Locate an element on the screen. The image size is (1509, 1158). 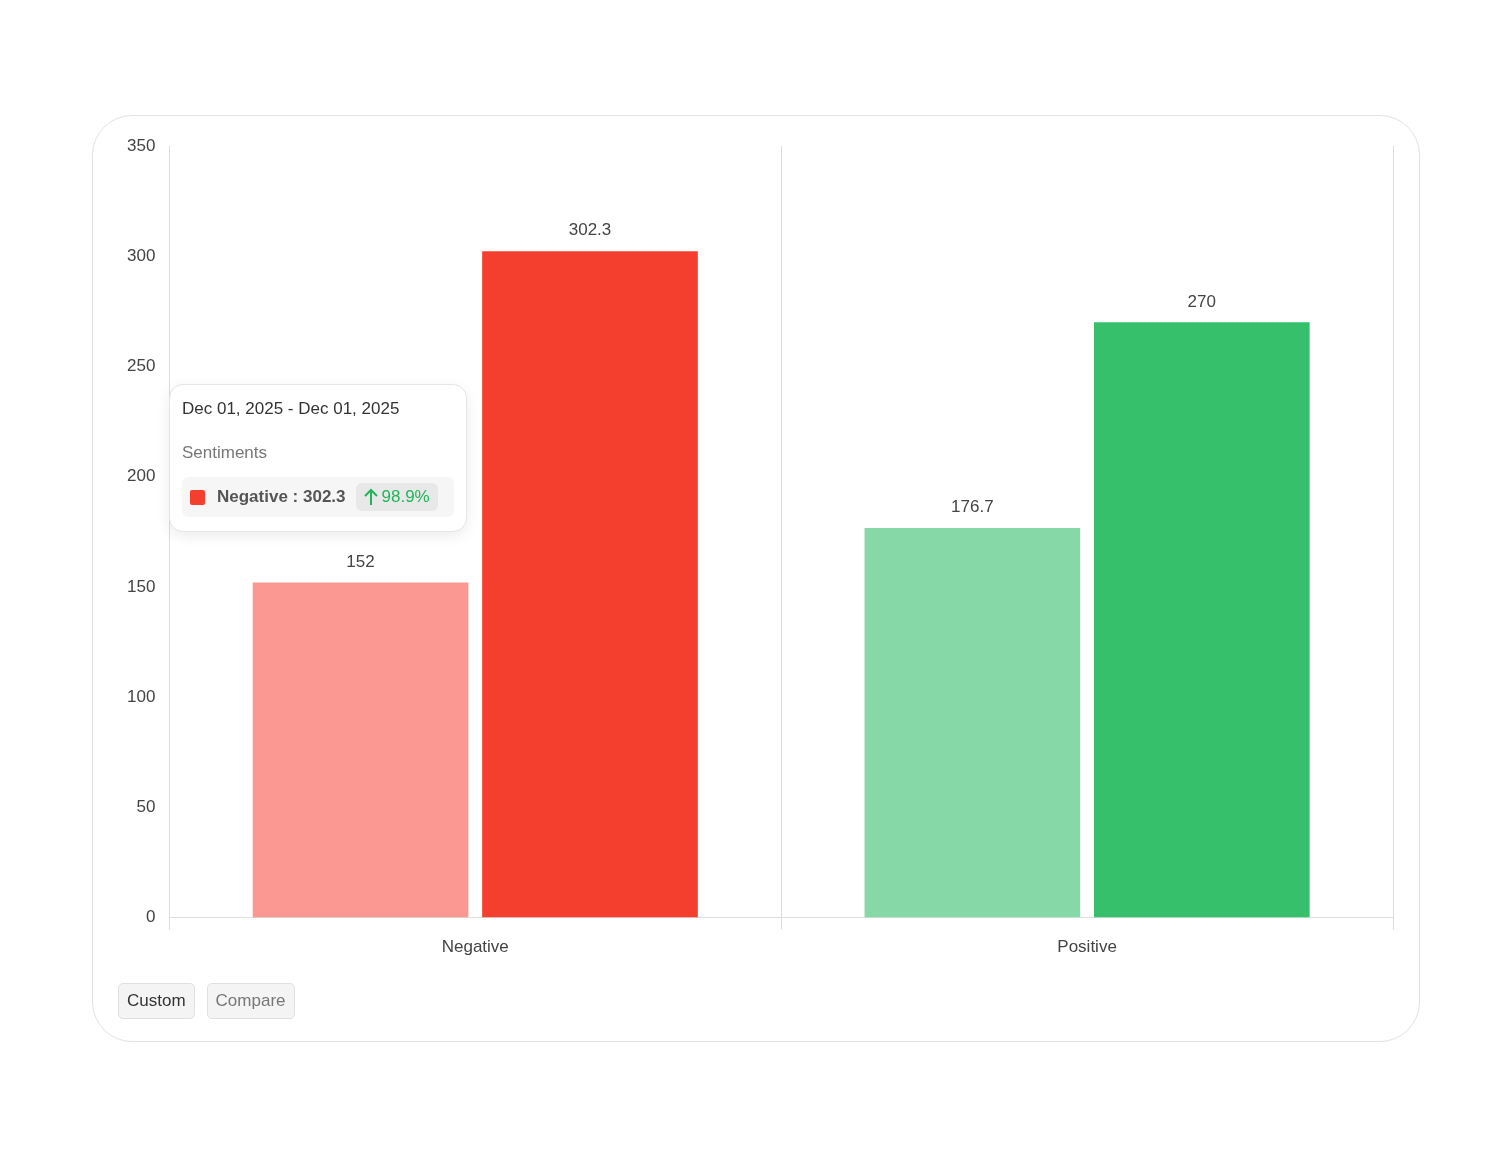
x-tick-label: Negative is located at coordinates (475, 947).